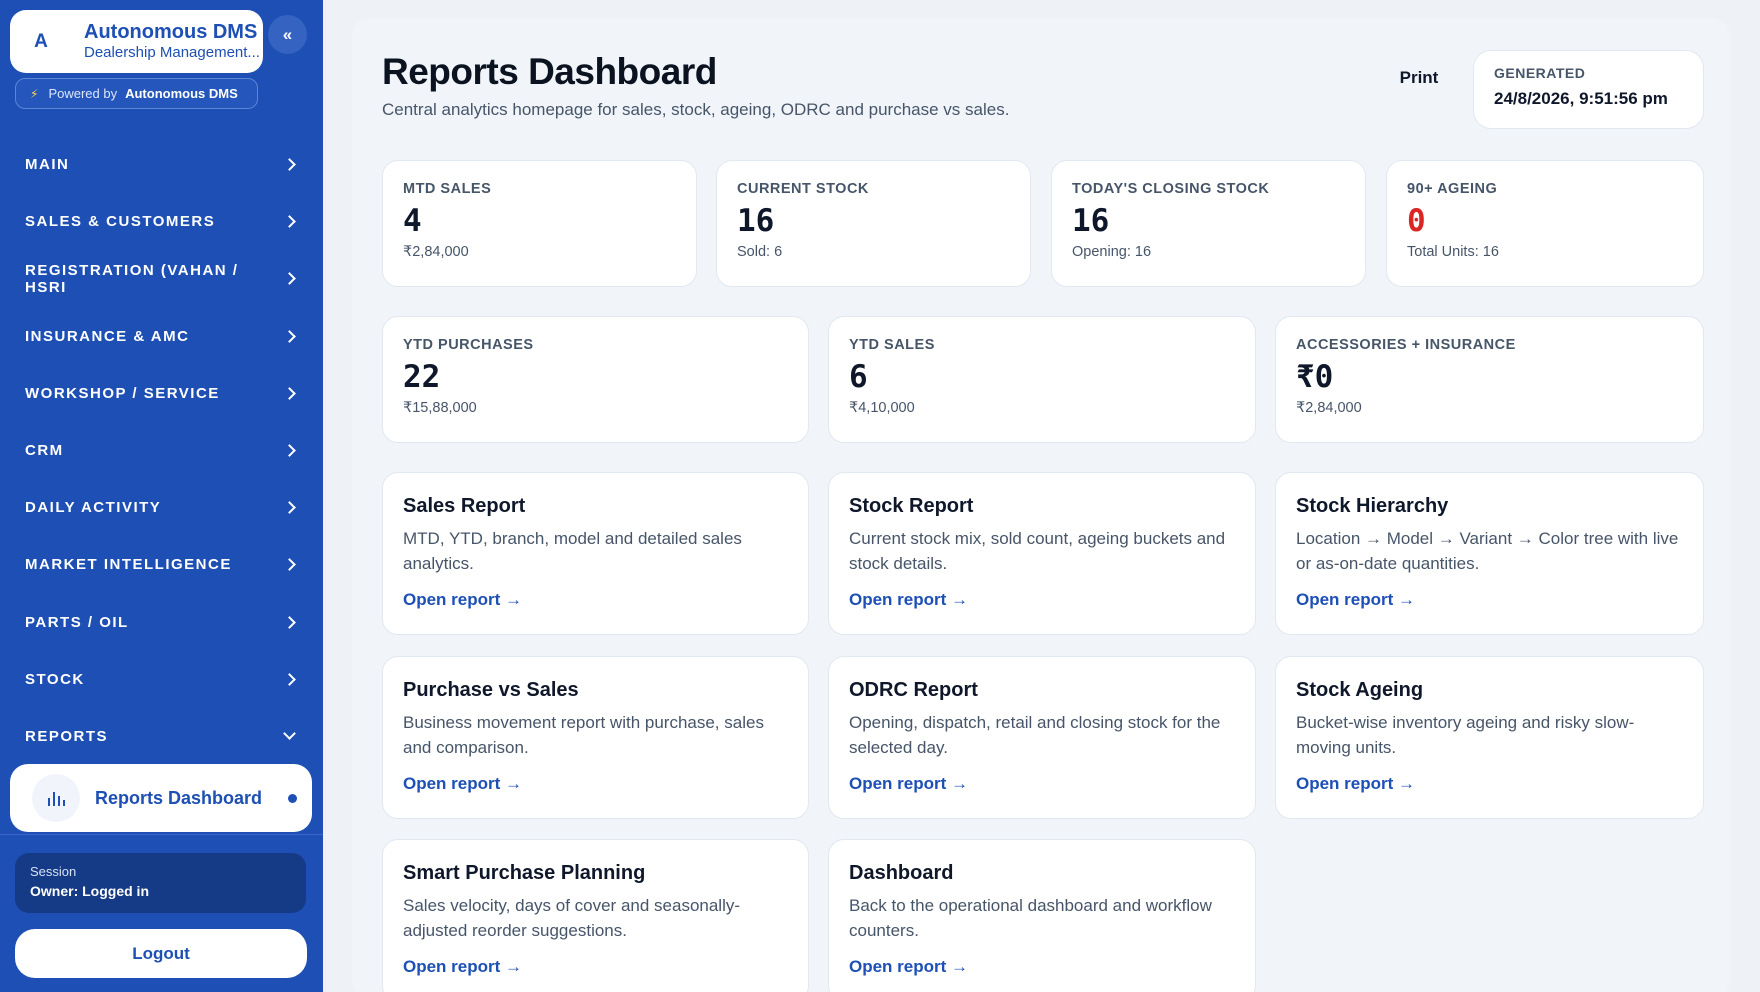 Image resolution: width=1760 pixels, height=992 pixels. What do you see at coordinates (83, 93) in the screenshot?
I see `powered-by-label: Powered by` at bounding box center [83, 93].